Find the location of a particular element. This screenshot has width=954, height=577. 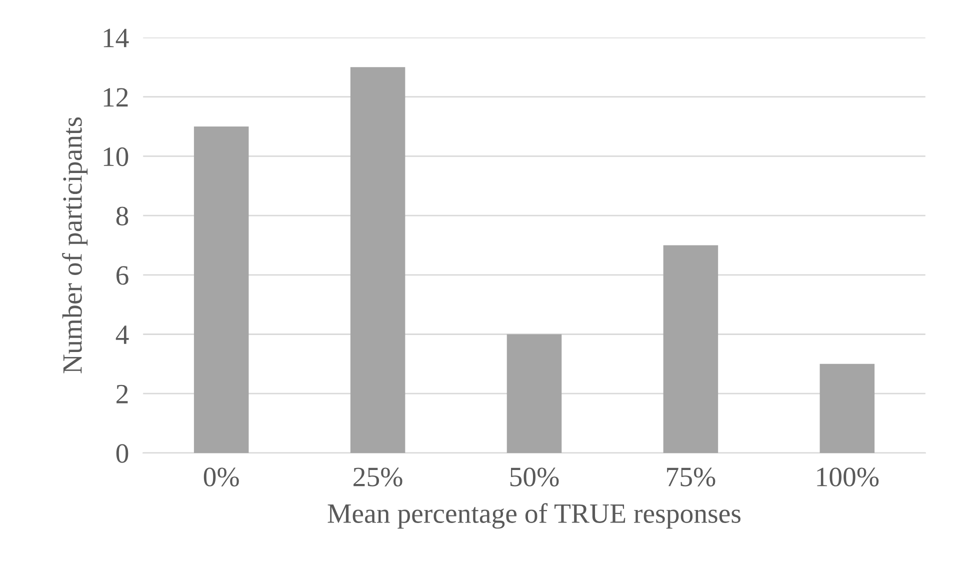

y-tick-label: 4 is located at coordinates (122, 335).